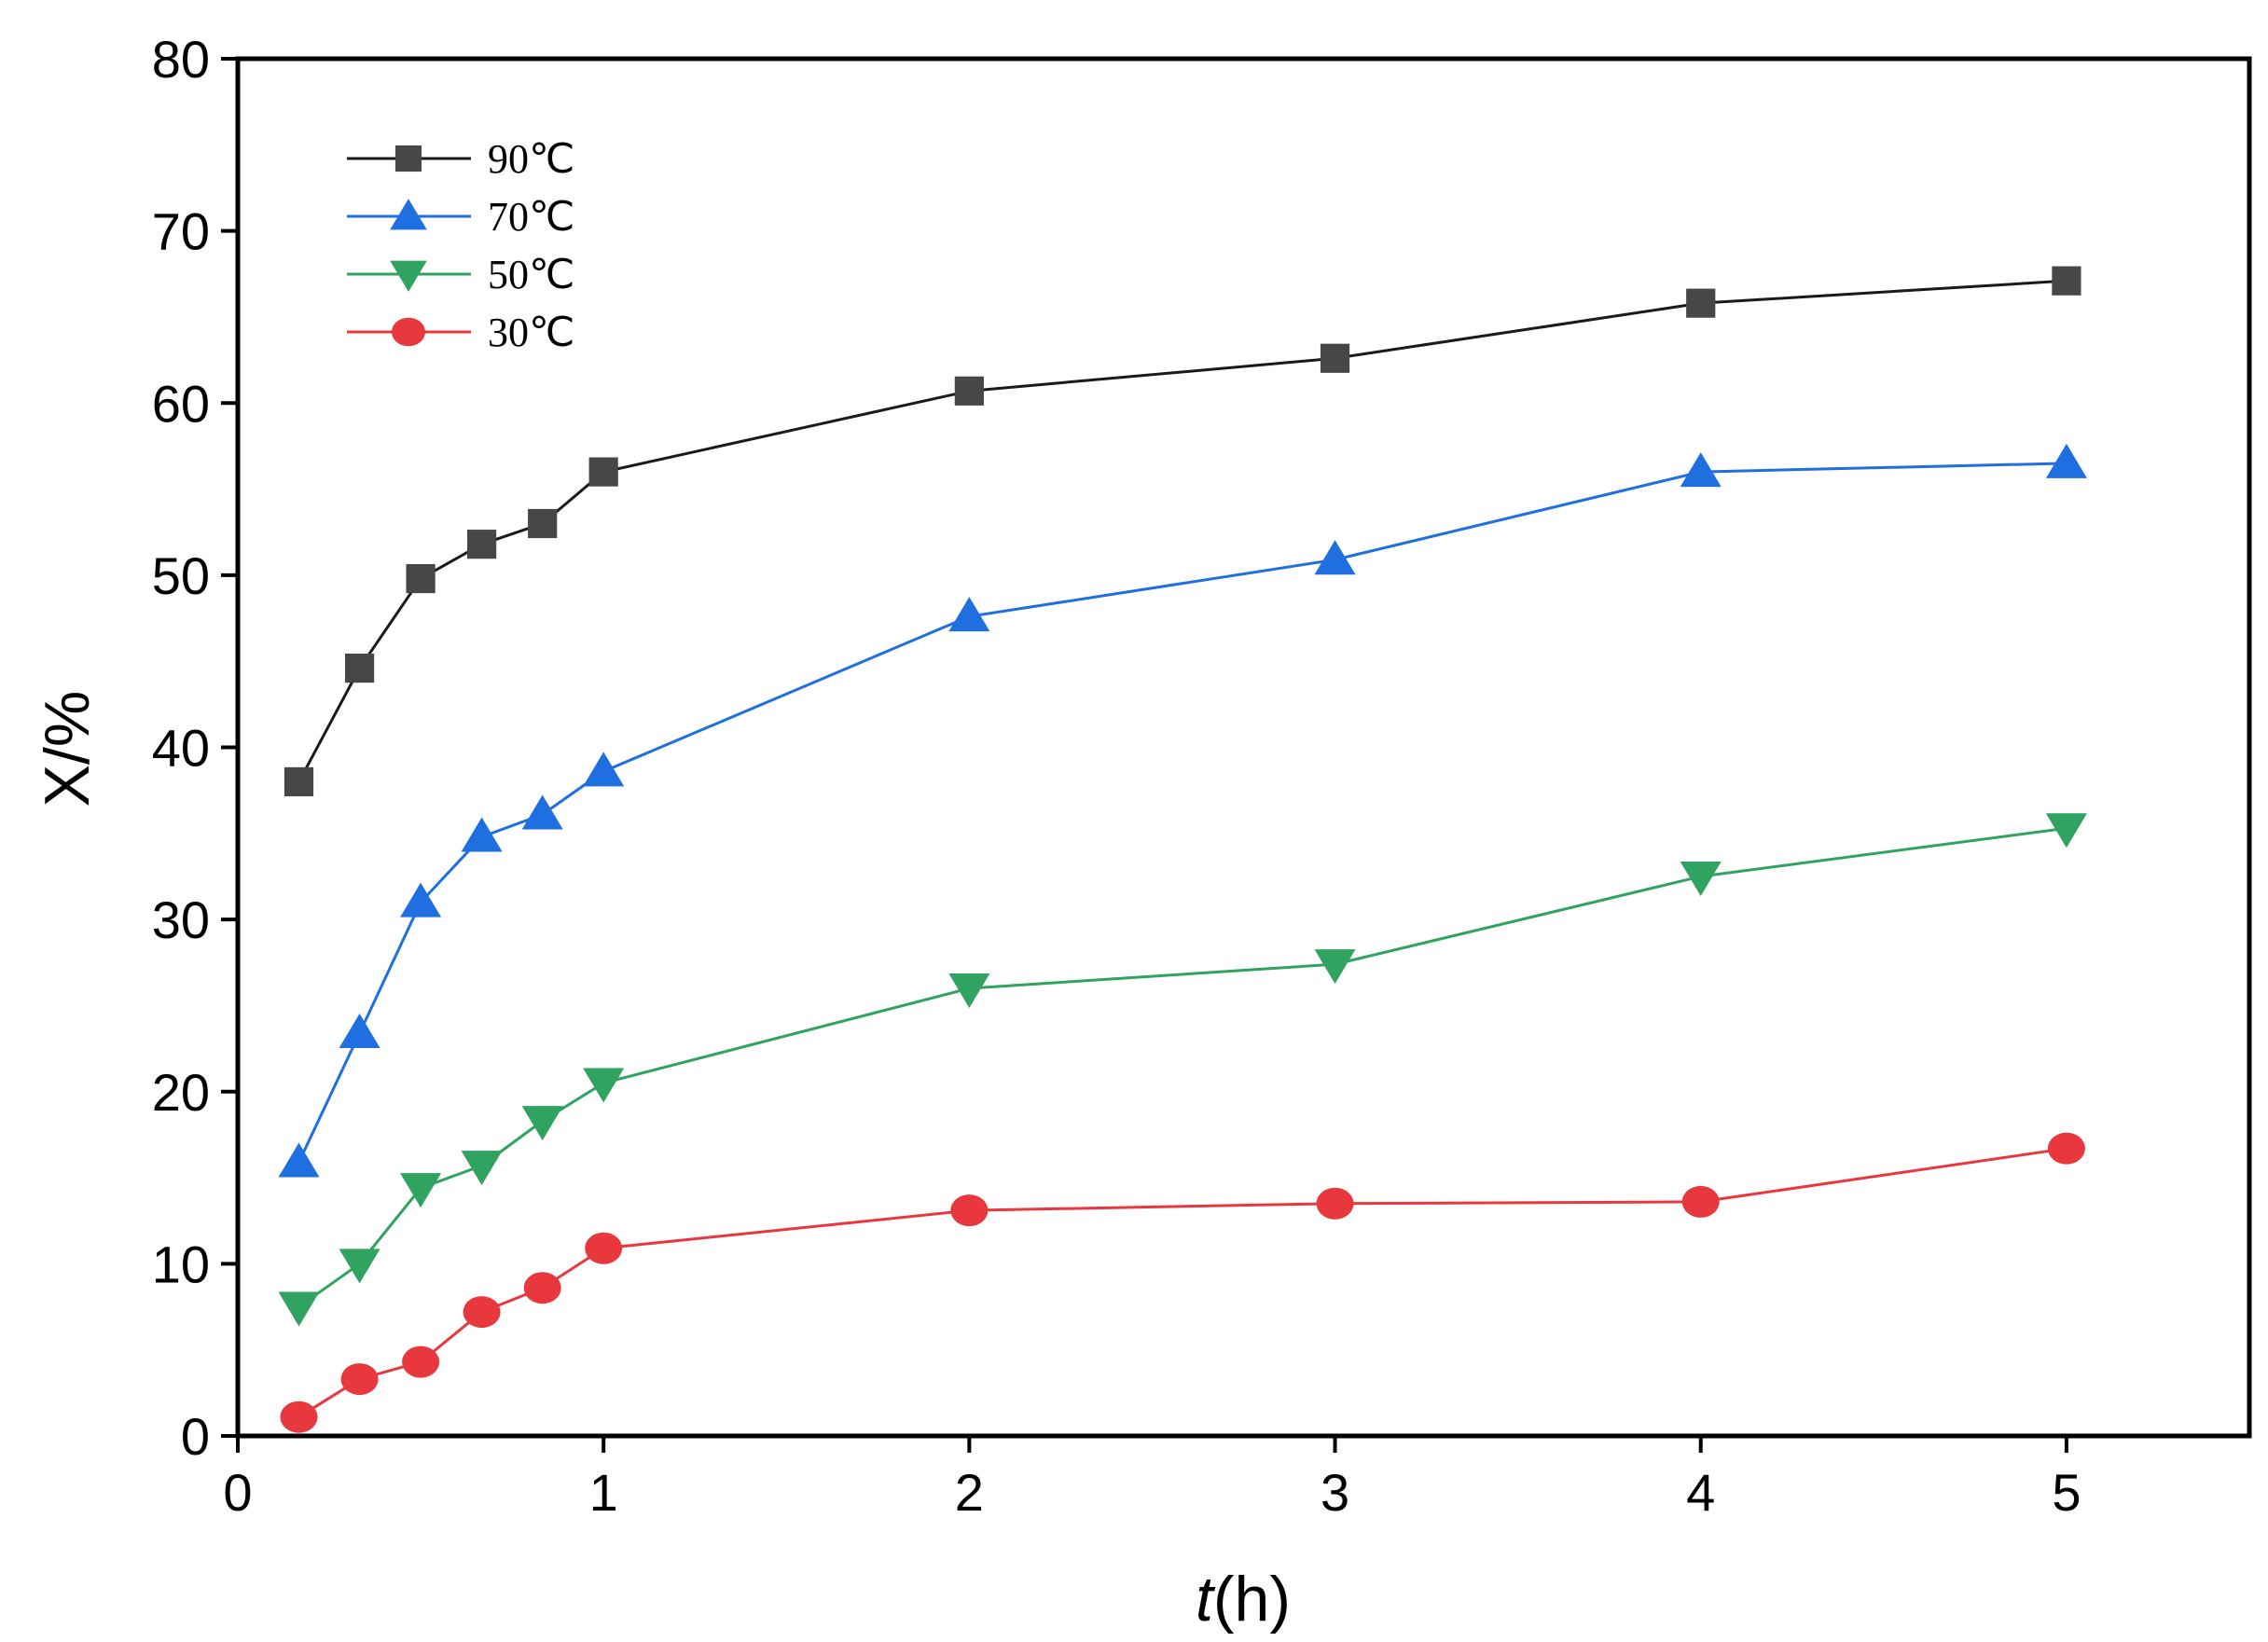  What do you see at coordinates (195, 1436) in the screenshot?
I see `y-tick-label: 0` at bounding box center [195, 1436].